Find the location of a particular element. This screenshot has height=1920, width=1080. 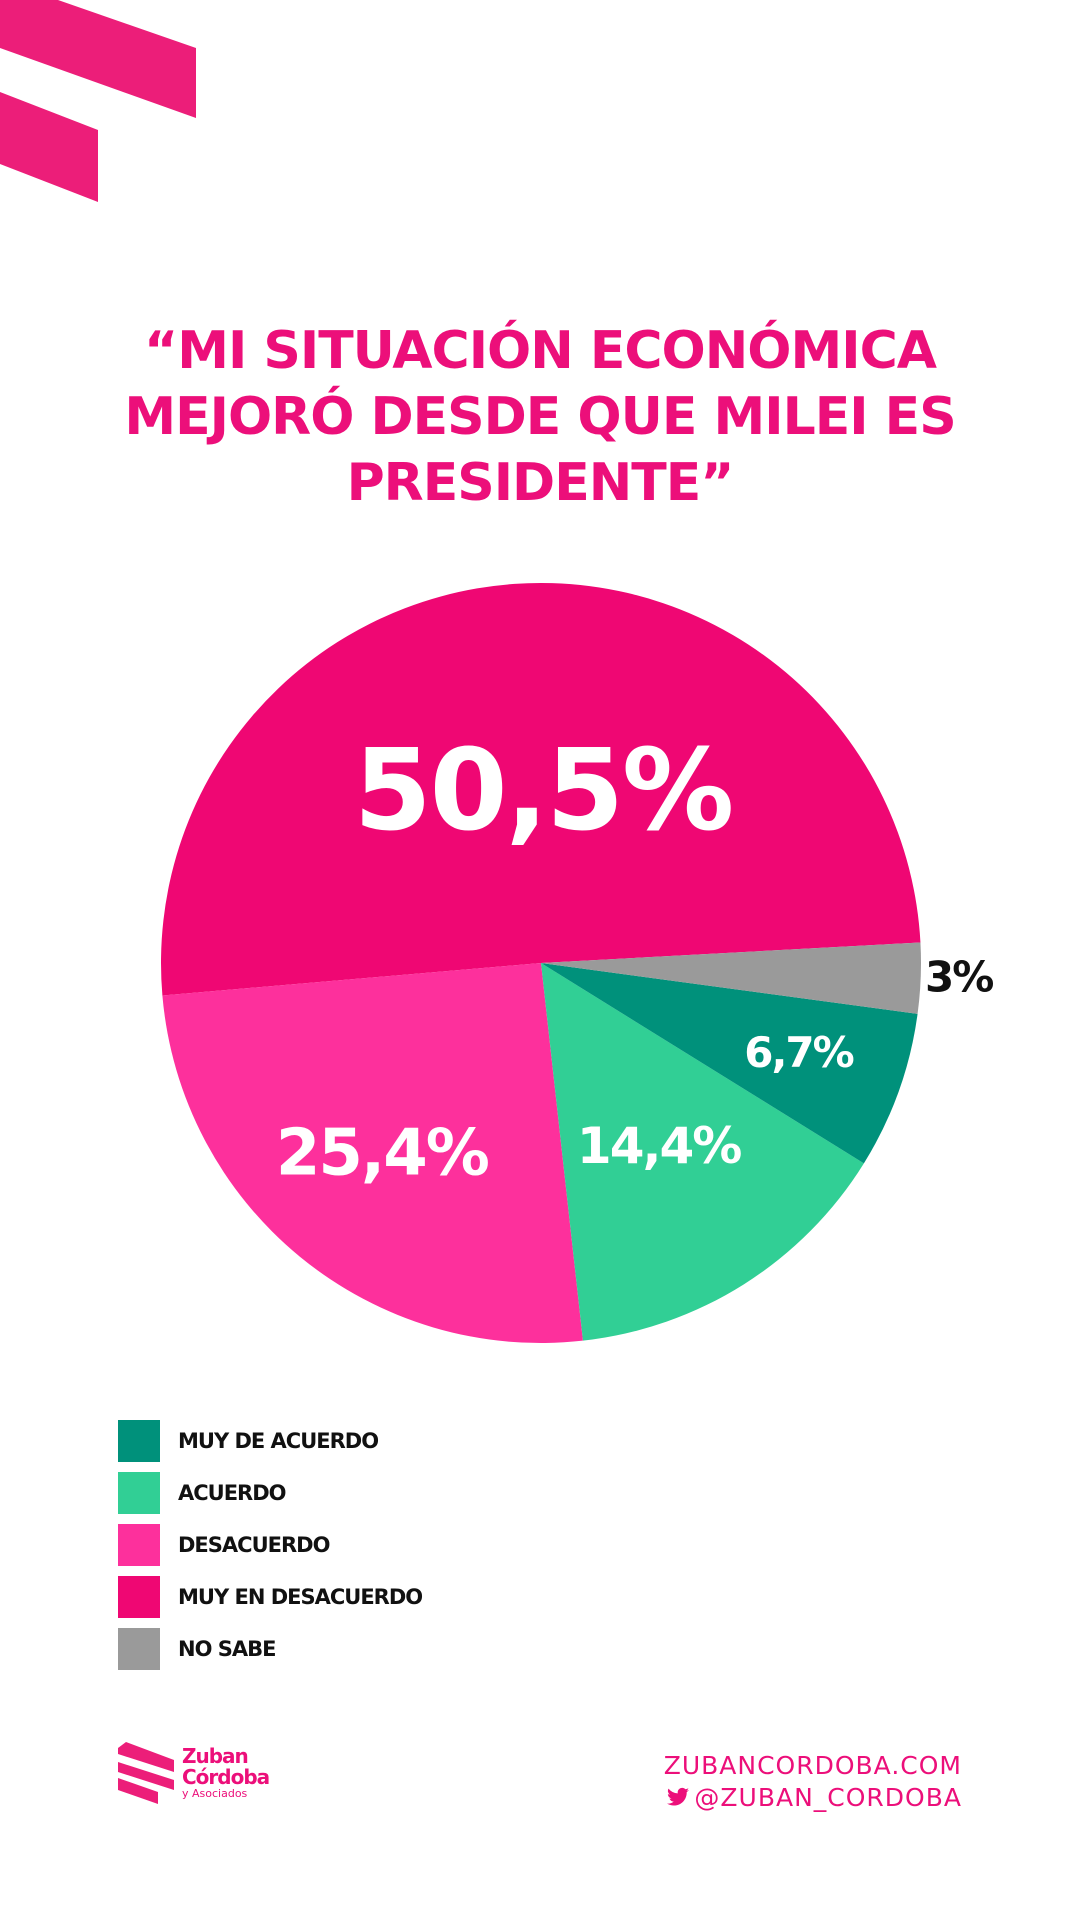

brand-logo: Zuban Córdoba y Asociados is located at coordinates (194, 1773).